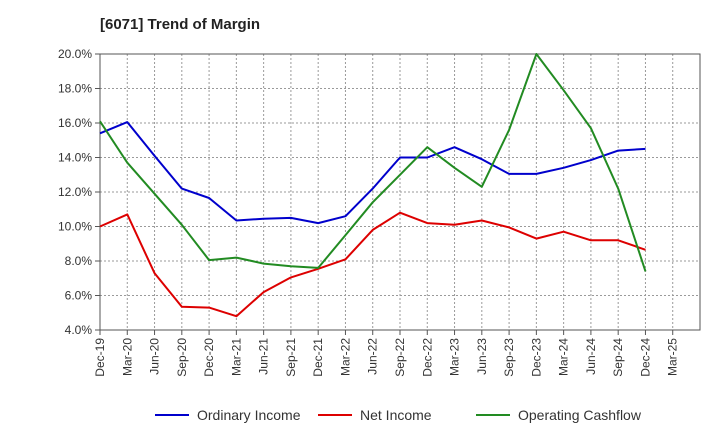  I want to click on y-tick-label: 12.0%, so click(75, 192).